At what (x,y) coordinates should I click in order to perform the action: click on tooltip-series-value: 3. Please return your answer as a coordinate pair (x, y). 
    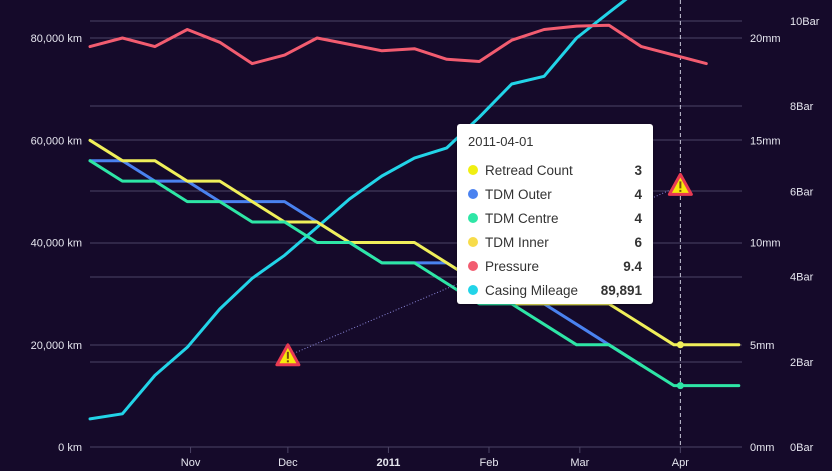
    Looking at the image, I should click on (638, 170).